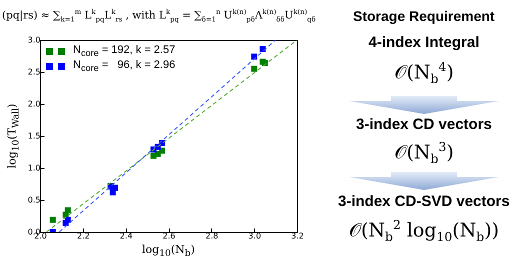 The width and height of the screenshot is (520, 265). Describe the element at coordinates (34, 40) in the screenshot. I see `y-tick-label: 3.0` at that location.